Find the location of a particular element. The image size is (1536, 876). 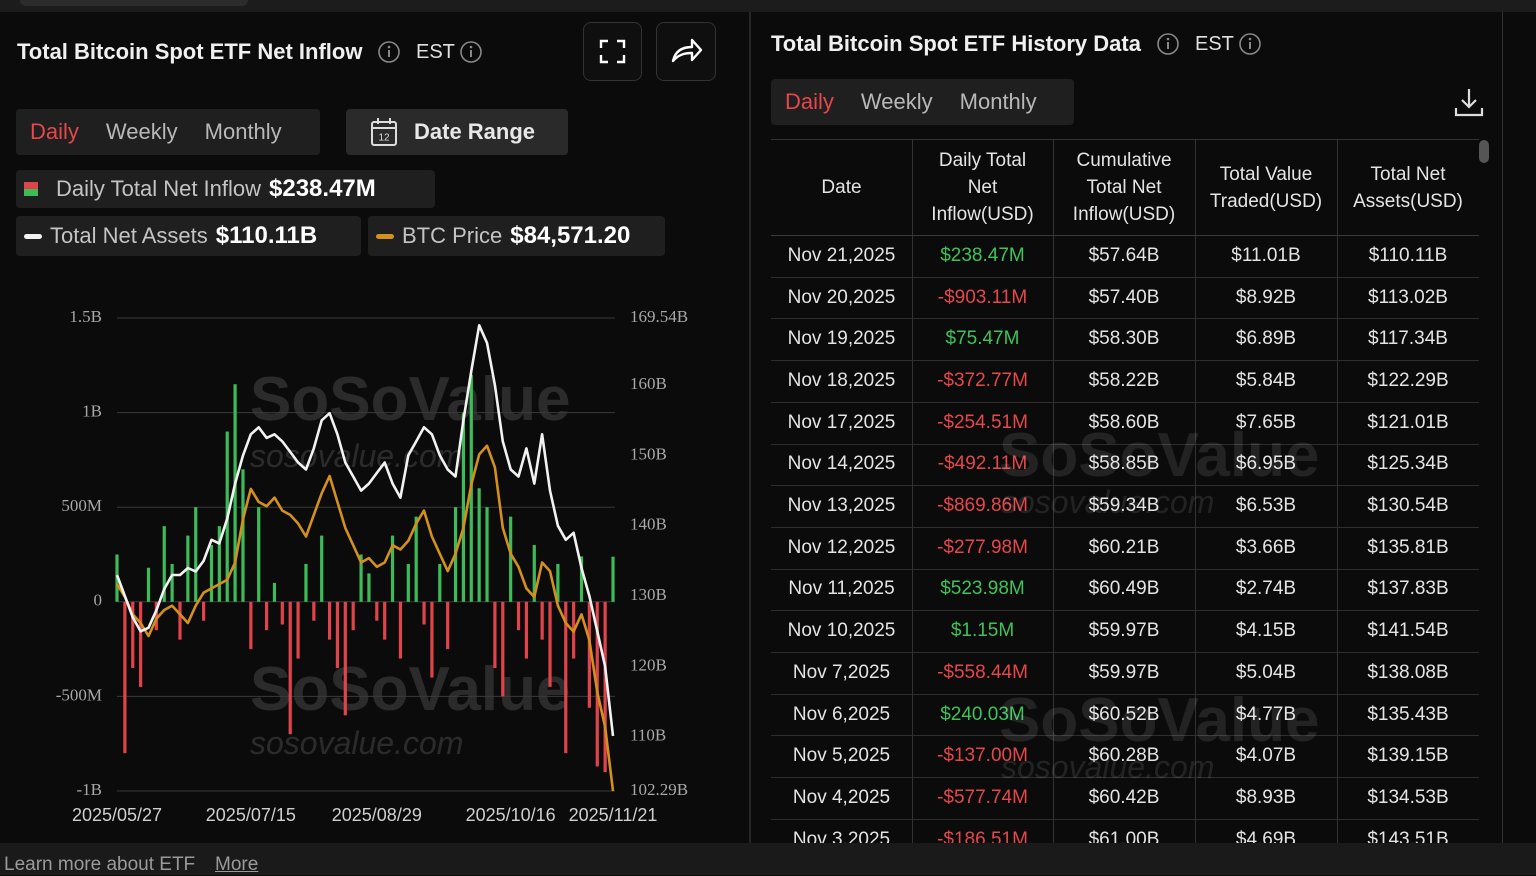

fullscreen-button is located at coordinates (612, 51).